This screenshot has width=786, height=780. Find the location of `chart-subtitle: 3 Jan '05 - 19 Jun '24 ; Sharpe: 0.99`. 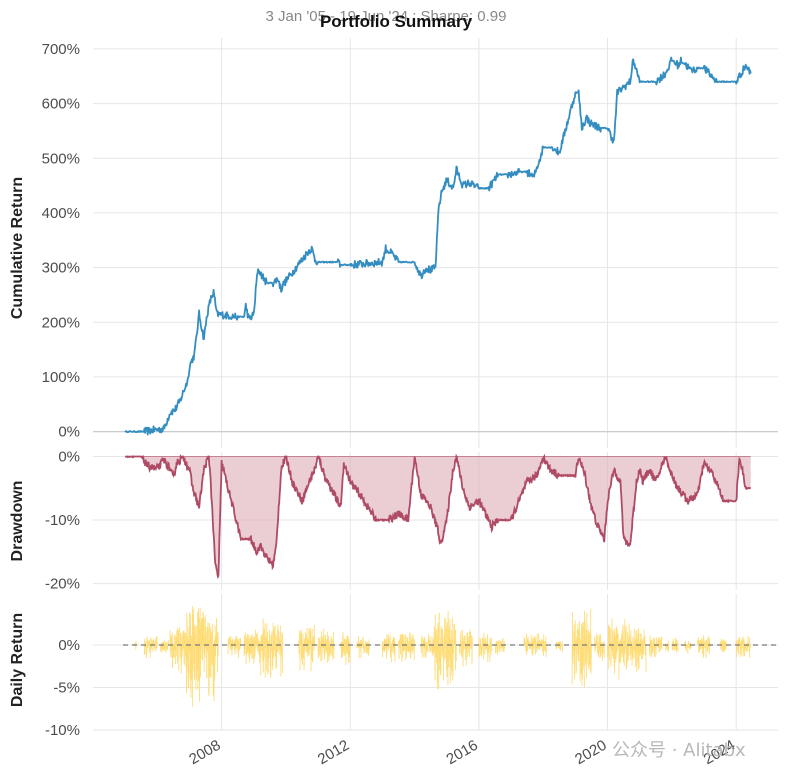

chart-subtitle: 3 Jan '05 - 19 Jun '24 ; Sharpe: 0.99 is located at coordinates (386, 16).